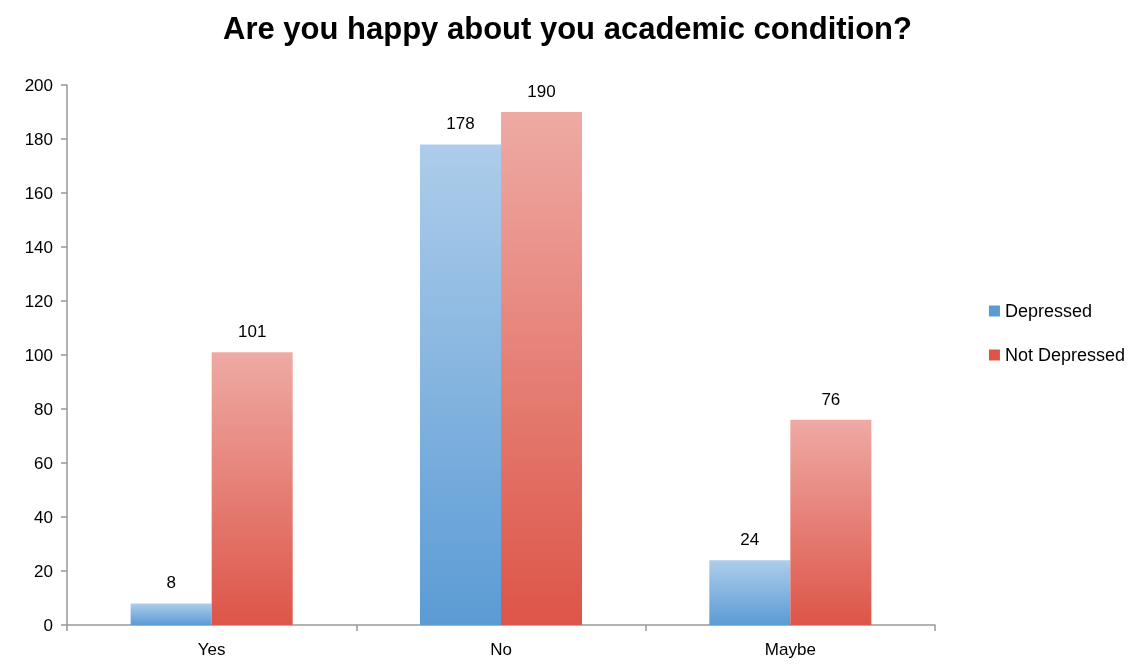 This screenshot has height=666, width=1135. I want to click on x-tick-label: No, so click(501, 649).